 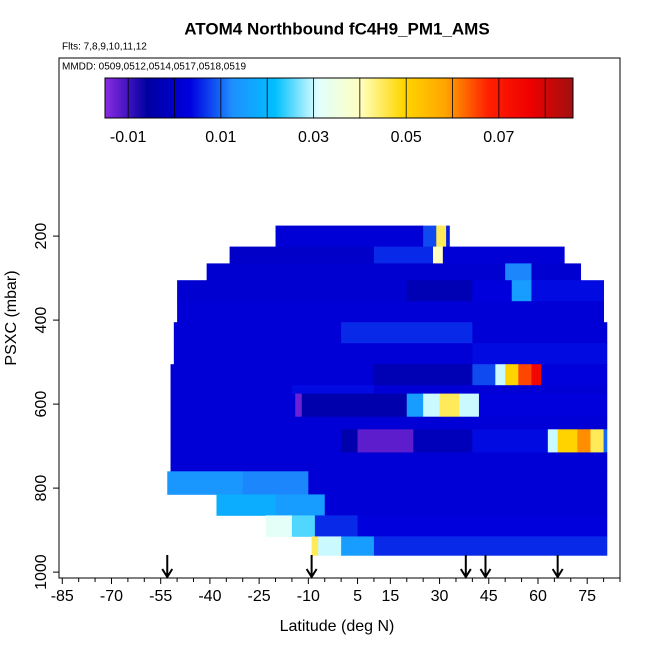 What do you see at coordinates (498, 137) in the screenshot?
I see `colorbar-tick-label: 0.07` at bounding box center [498, 137].